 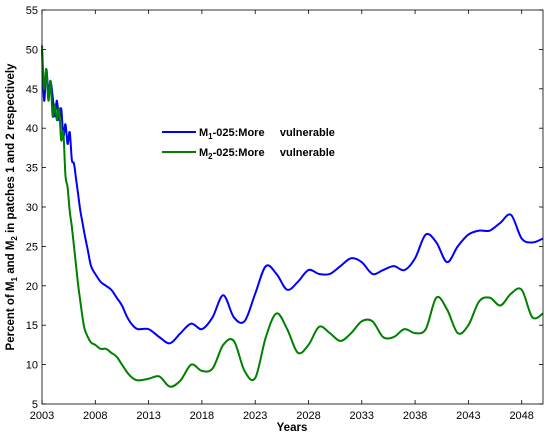 I want to click on x-tick-label: 2023, so click(x=255, y=416).